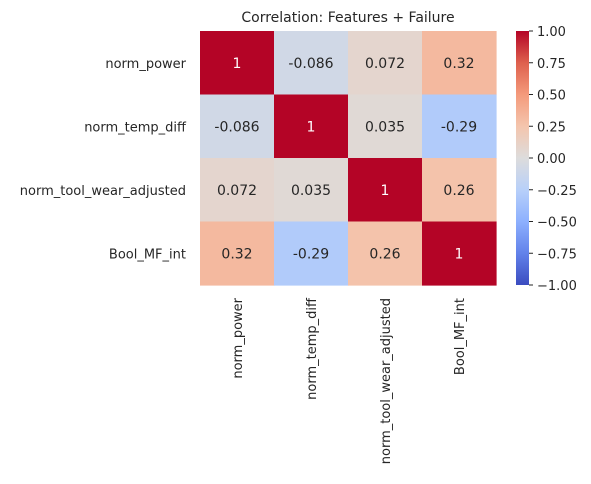 The width and height of the screenshot is (591, 484). I want to click on column-label: Bool_MF_int, so click(460, 336).